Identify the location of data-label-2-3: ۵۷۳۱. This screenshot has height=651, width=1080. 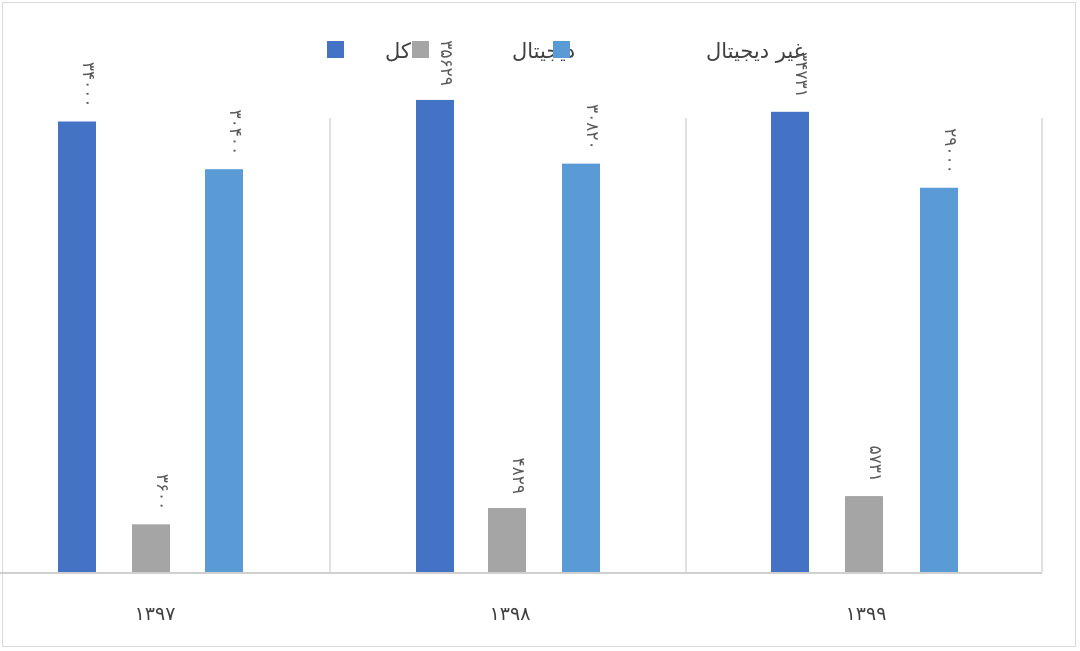
(875, 464).